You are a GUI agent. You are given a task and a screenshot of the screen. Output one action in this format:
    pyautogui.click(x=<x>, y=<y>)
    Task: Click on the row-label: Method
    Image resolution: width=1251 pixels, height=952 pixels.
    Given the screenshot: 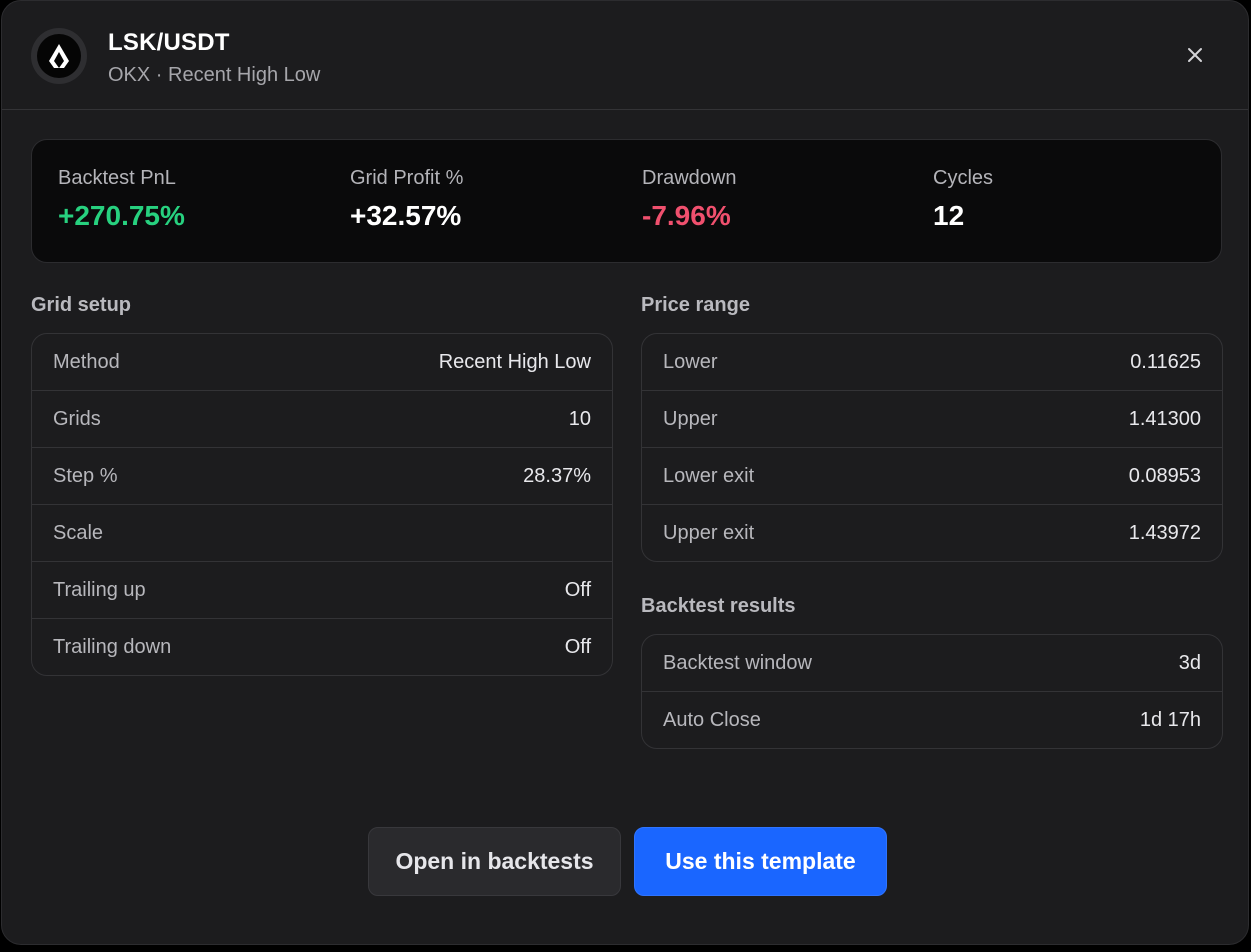 What is the action you would take?
    pyautogui.click(x=86, y=361)
    